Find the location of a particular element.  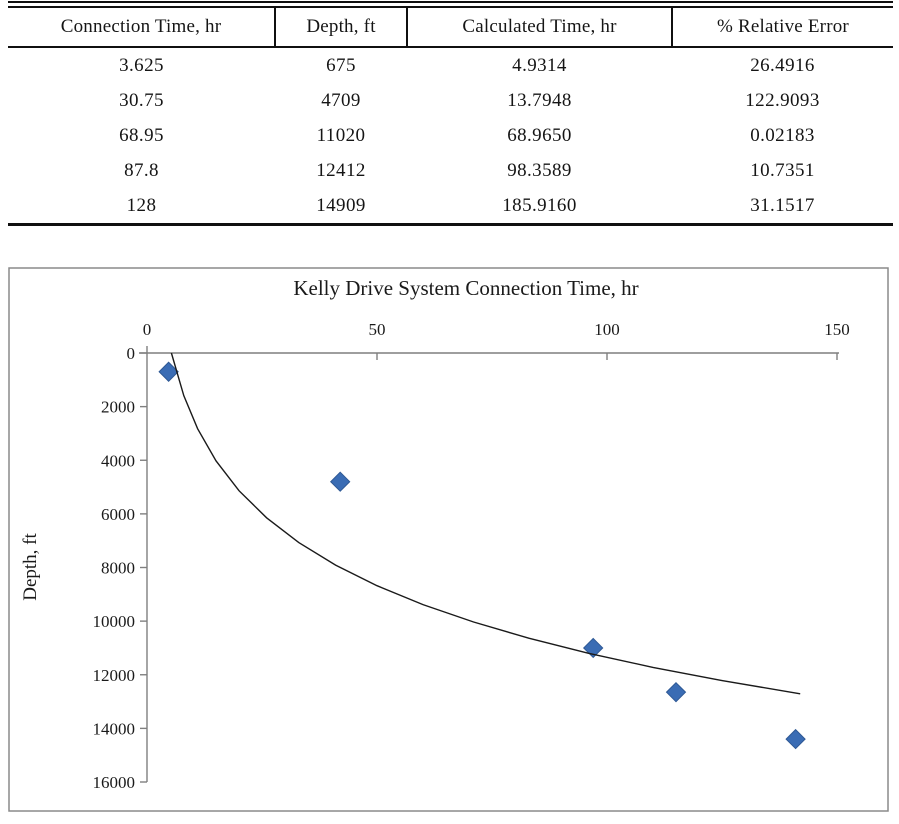

y-tick-label: 8000 is located at coordinates (118, 568).